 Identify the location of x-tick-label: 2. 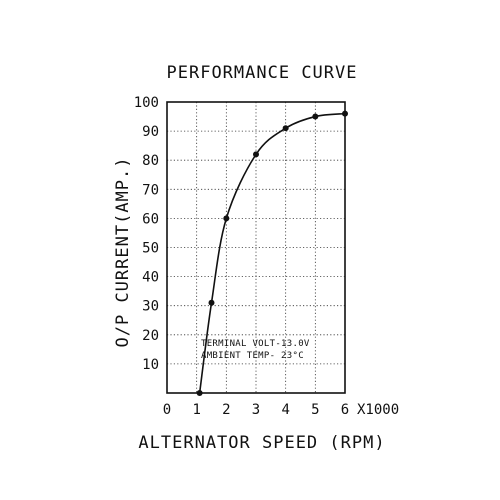
(226, 410).